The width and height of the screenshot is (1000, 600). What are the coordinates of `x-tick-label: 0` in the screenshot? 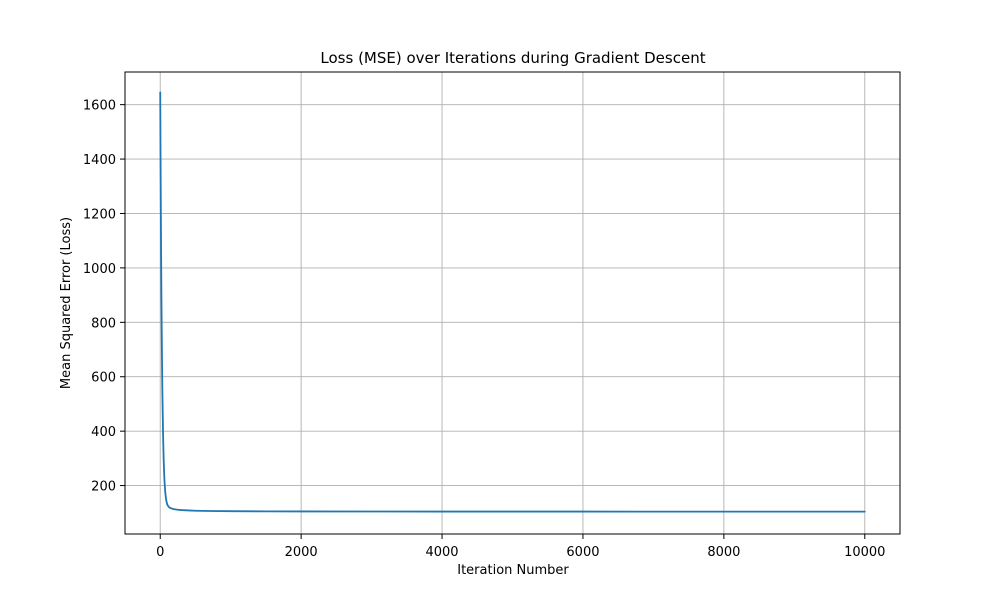 It's located at (160, 552).